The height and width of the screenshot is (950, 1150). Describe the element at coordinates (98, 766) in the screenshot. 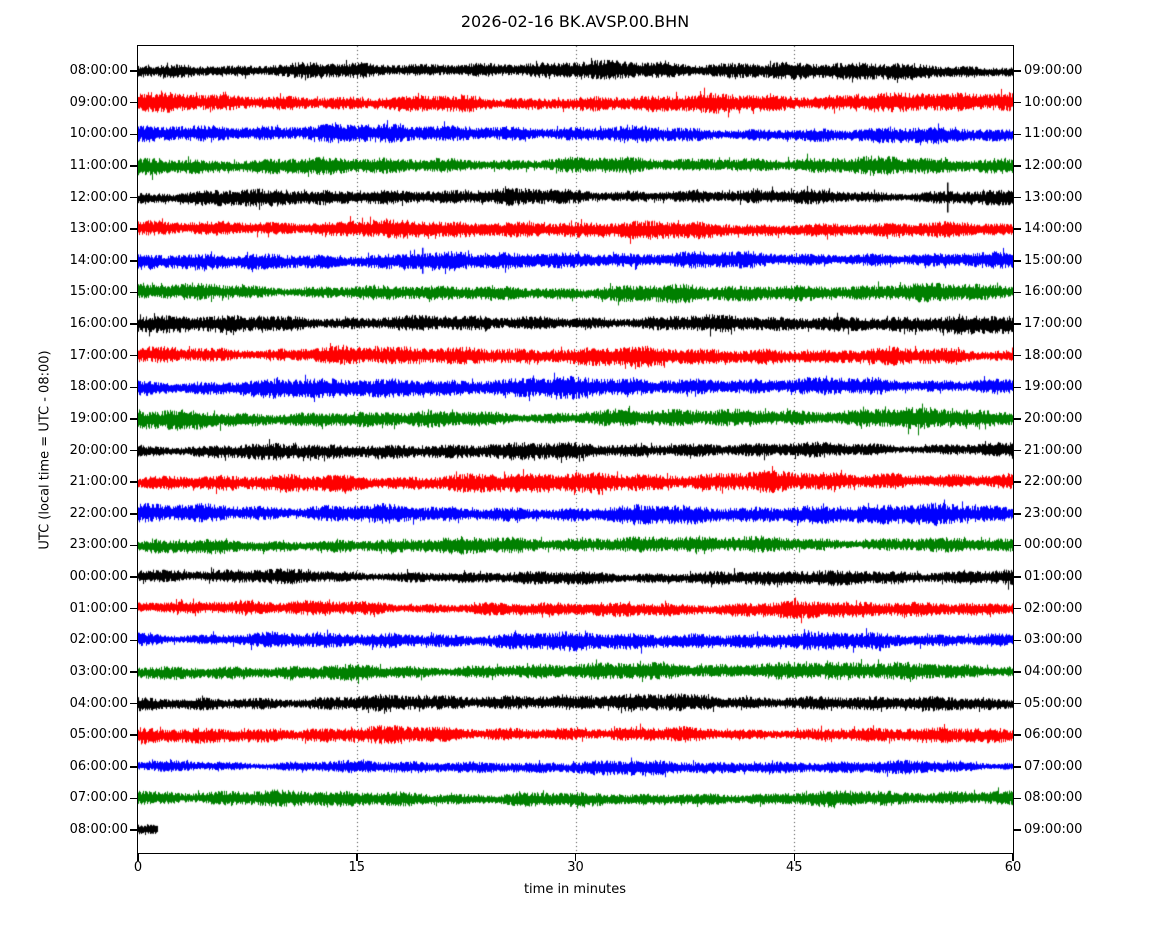

I see `utc-tick-label: 06:00:00` at that location.